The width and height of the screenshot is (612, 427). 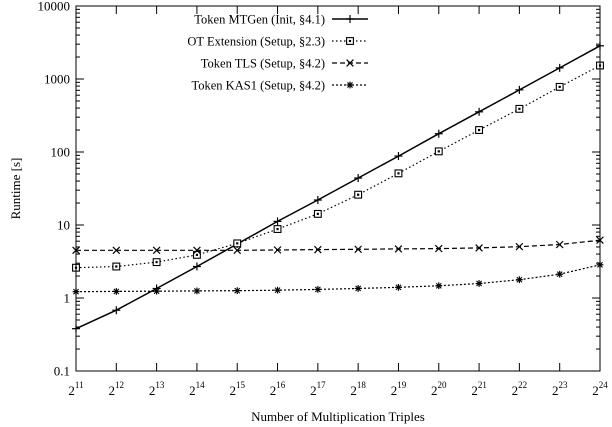 I want to click on x-tick-exponent: 24, so click(x=604, y=385).